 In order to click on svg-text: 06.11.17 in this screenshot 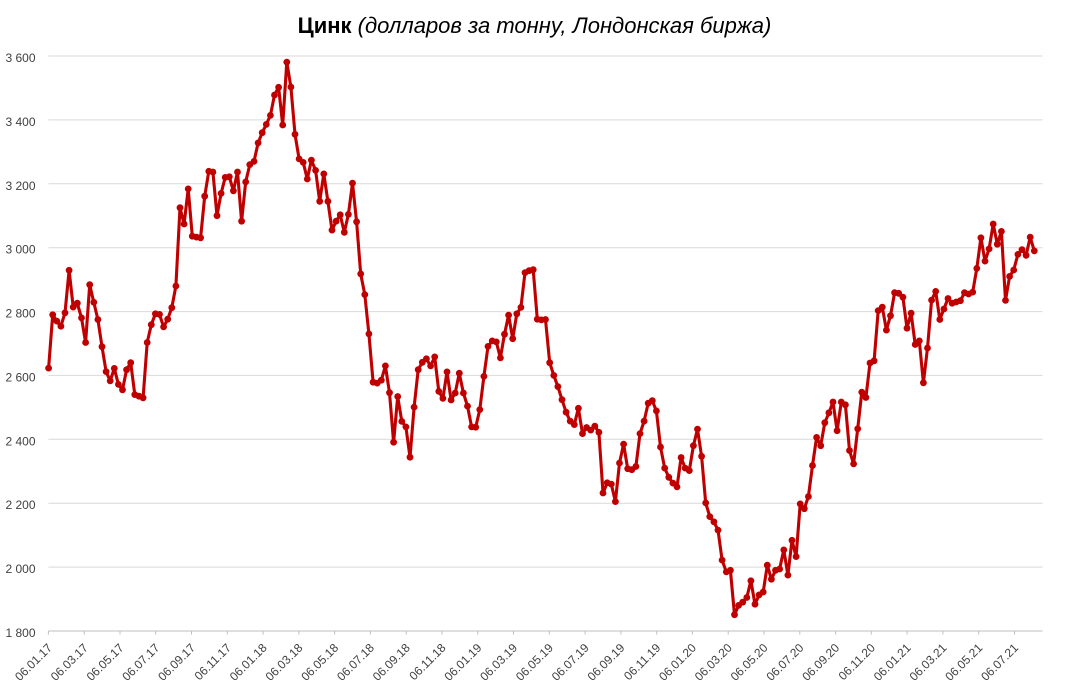, I will do `click(213, 661)`.